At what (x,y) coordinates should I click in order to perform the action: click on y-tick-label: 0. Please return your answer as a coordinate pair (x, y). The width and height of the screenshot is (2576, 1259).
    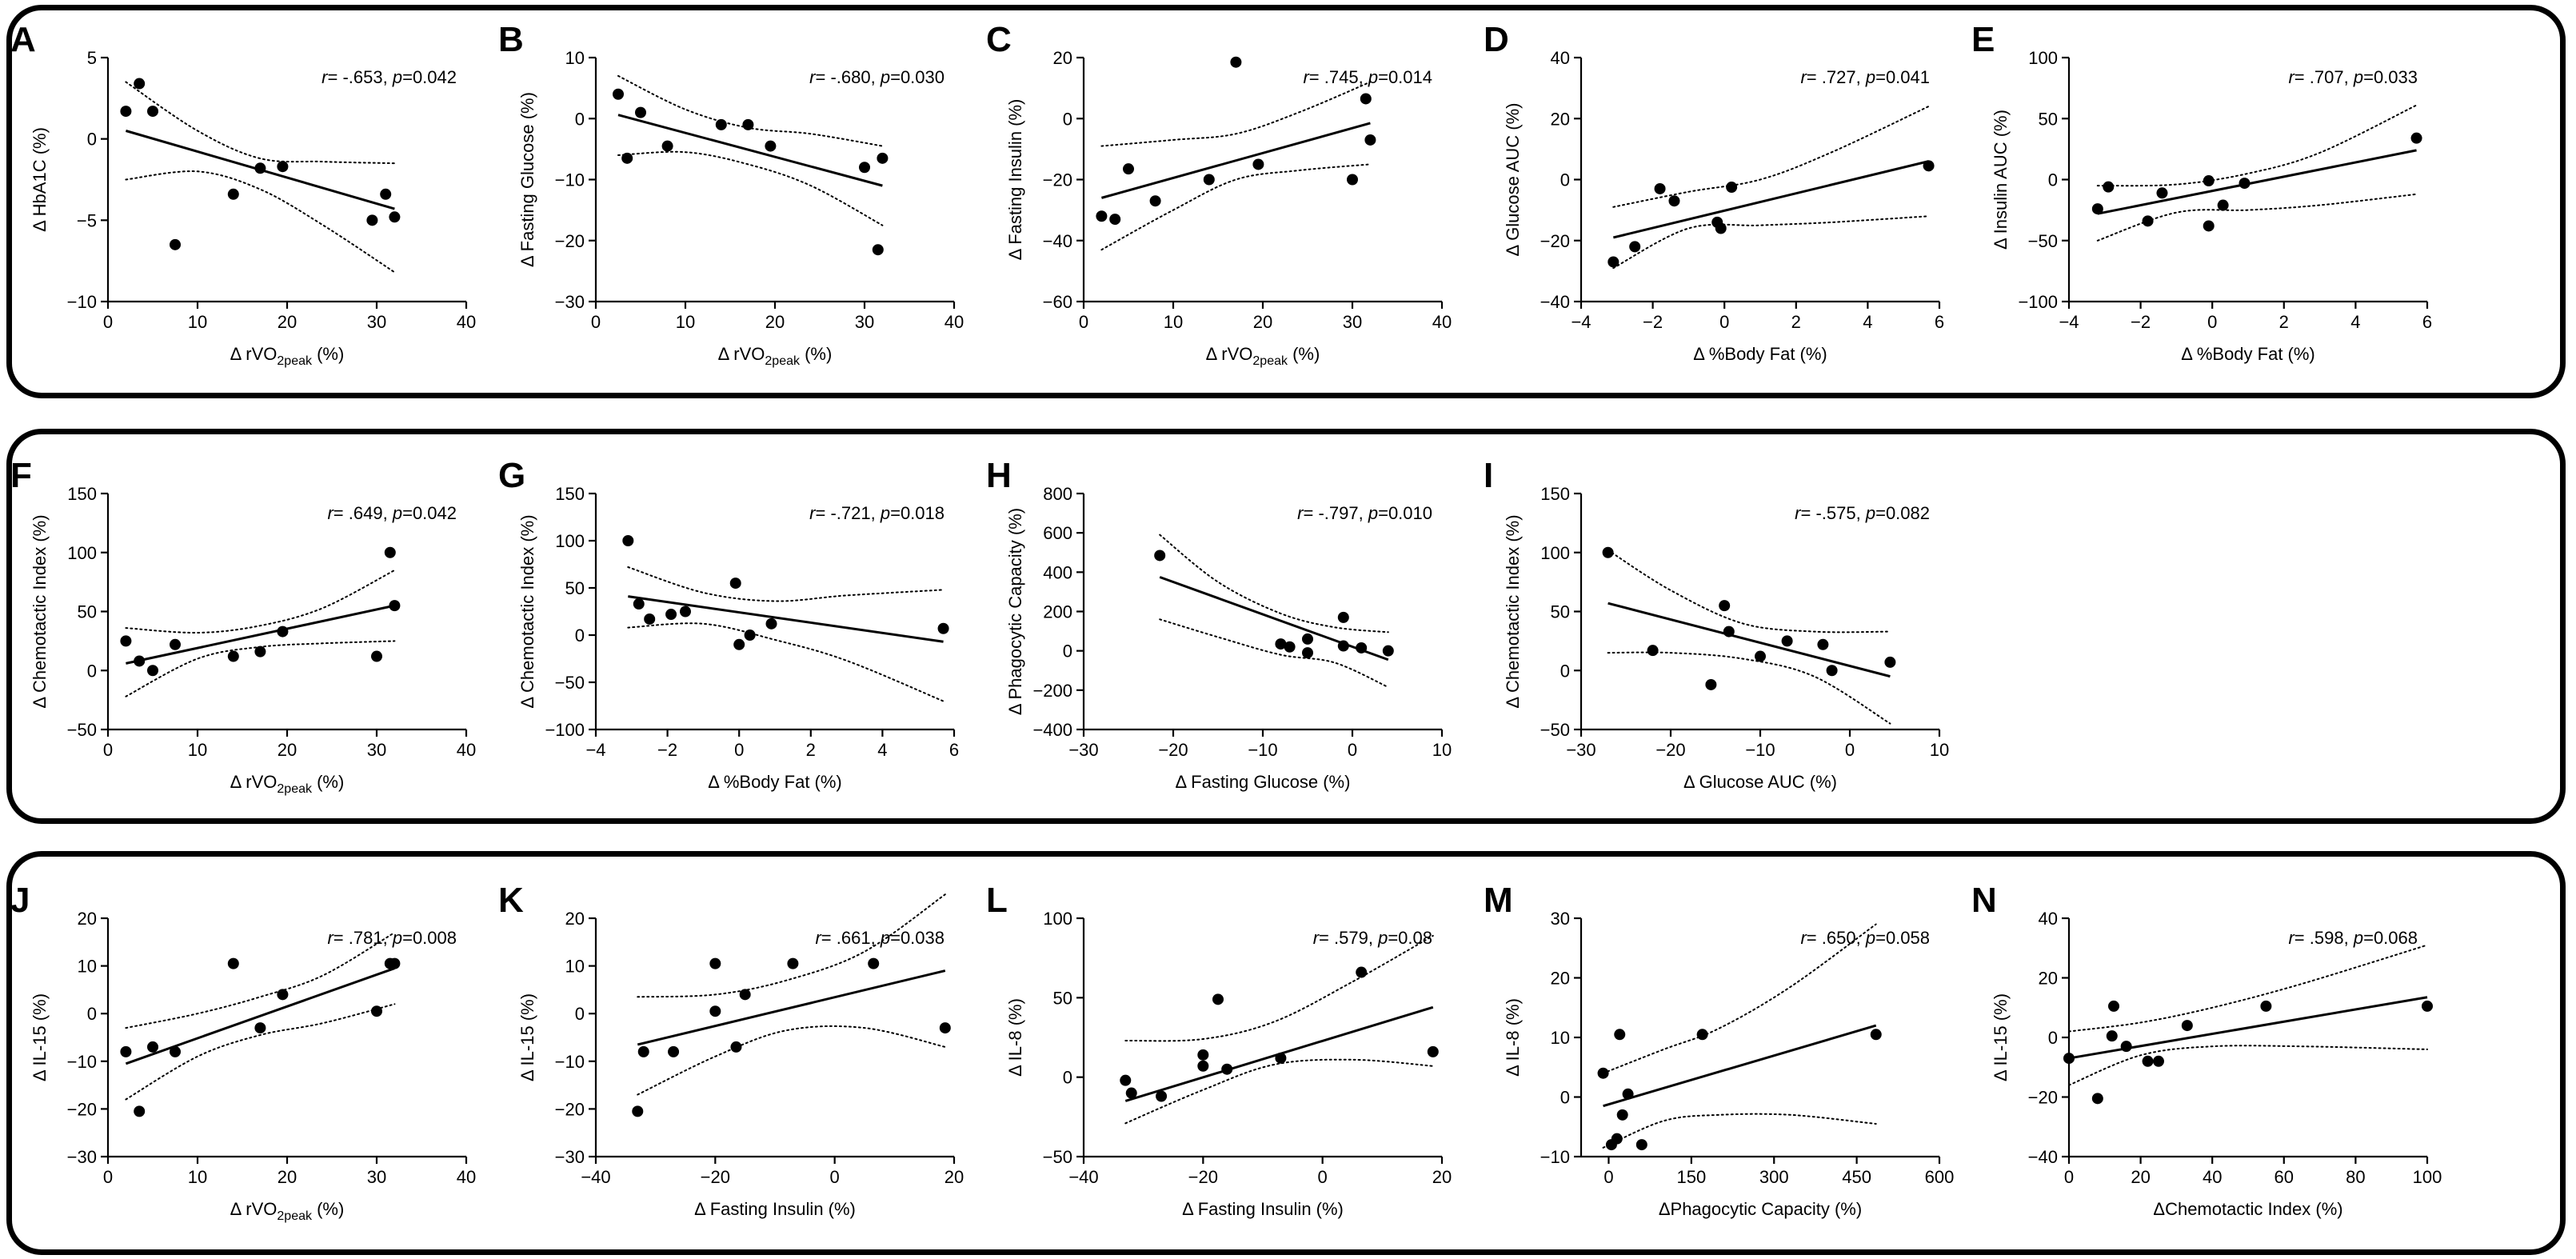
    Looking at the image, I should click on (580, 119).